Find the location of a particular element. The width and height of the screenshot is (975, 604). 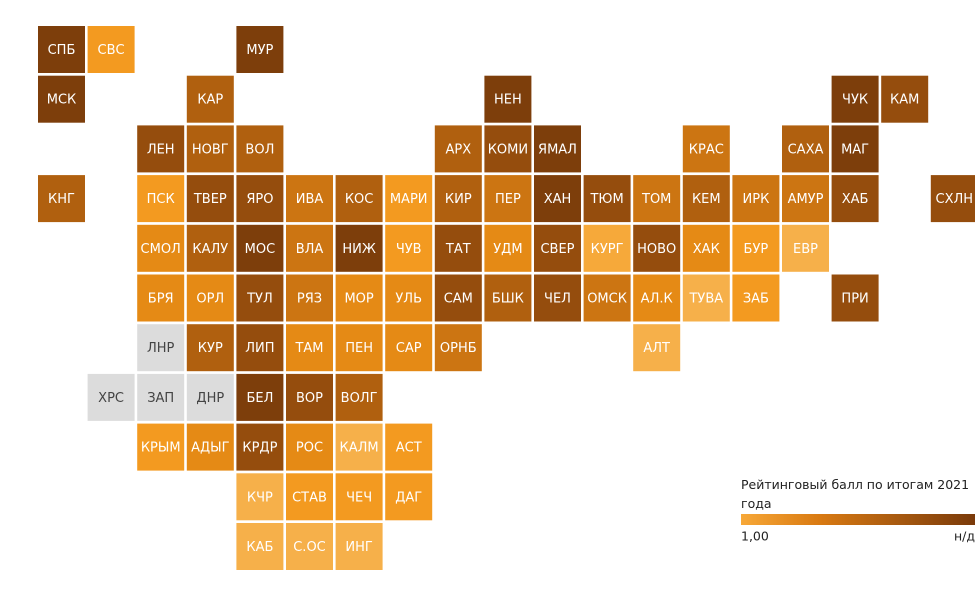

region-label: ЧУК is located at coordinates (855, 100).